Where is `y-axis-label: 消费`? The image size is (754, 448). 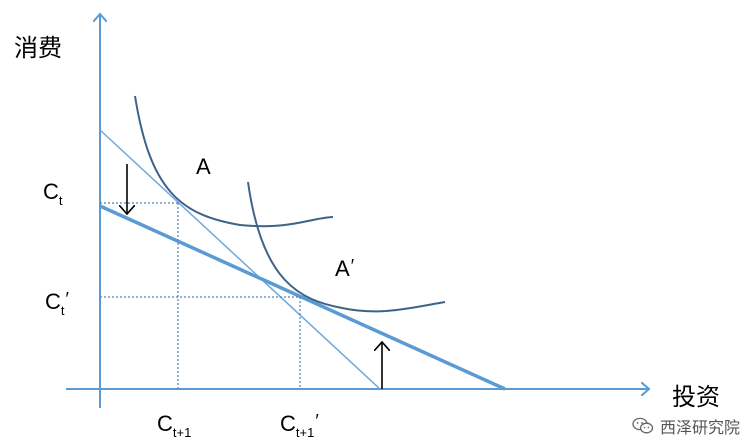 y-axis-label: 消费 is located at coordinates (38, 48).